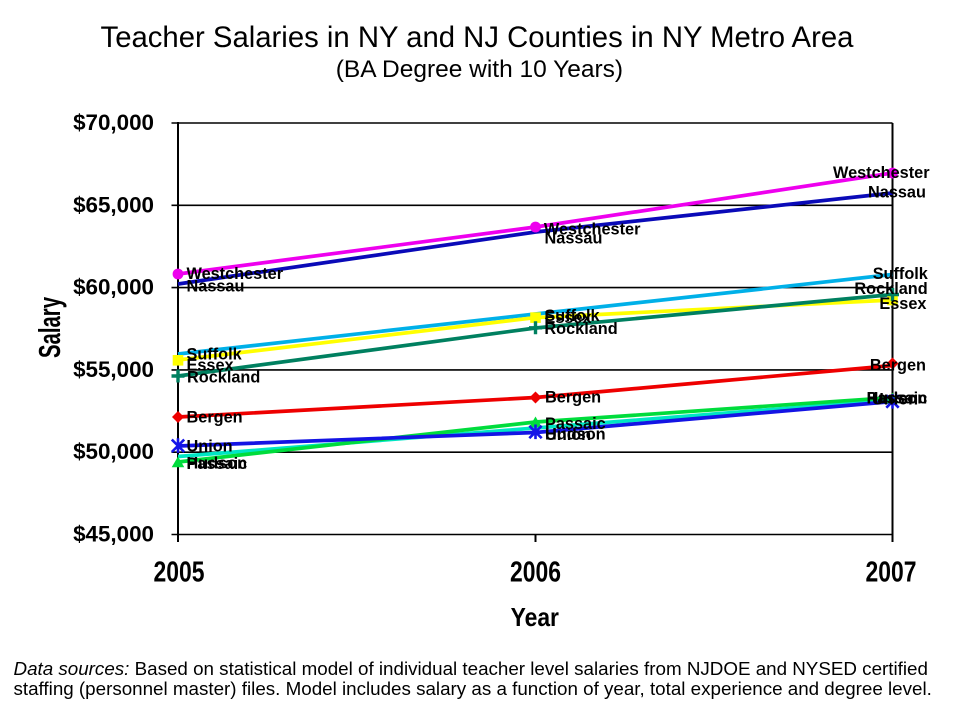 The height and width of the screenshot is (725, 960). I want to click on svg-text: Salary, so click(50, 327).